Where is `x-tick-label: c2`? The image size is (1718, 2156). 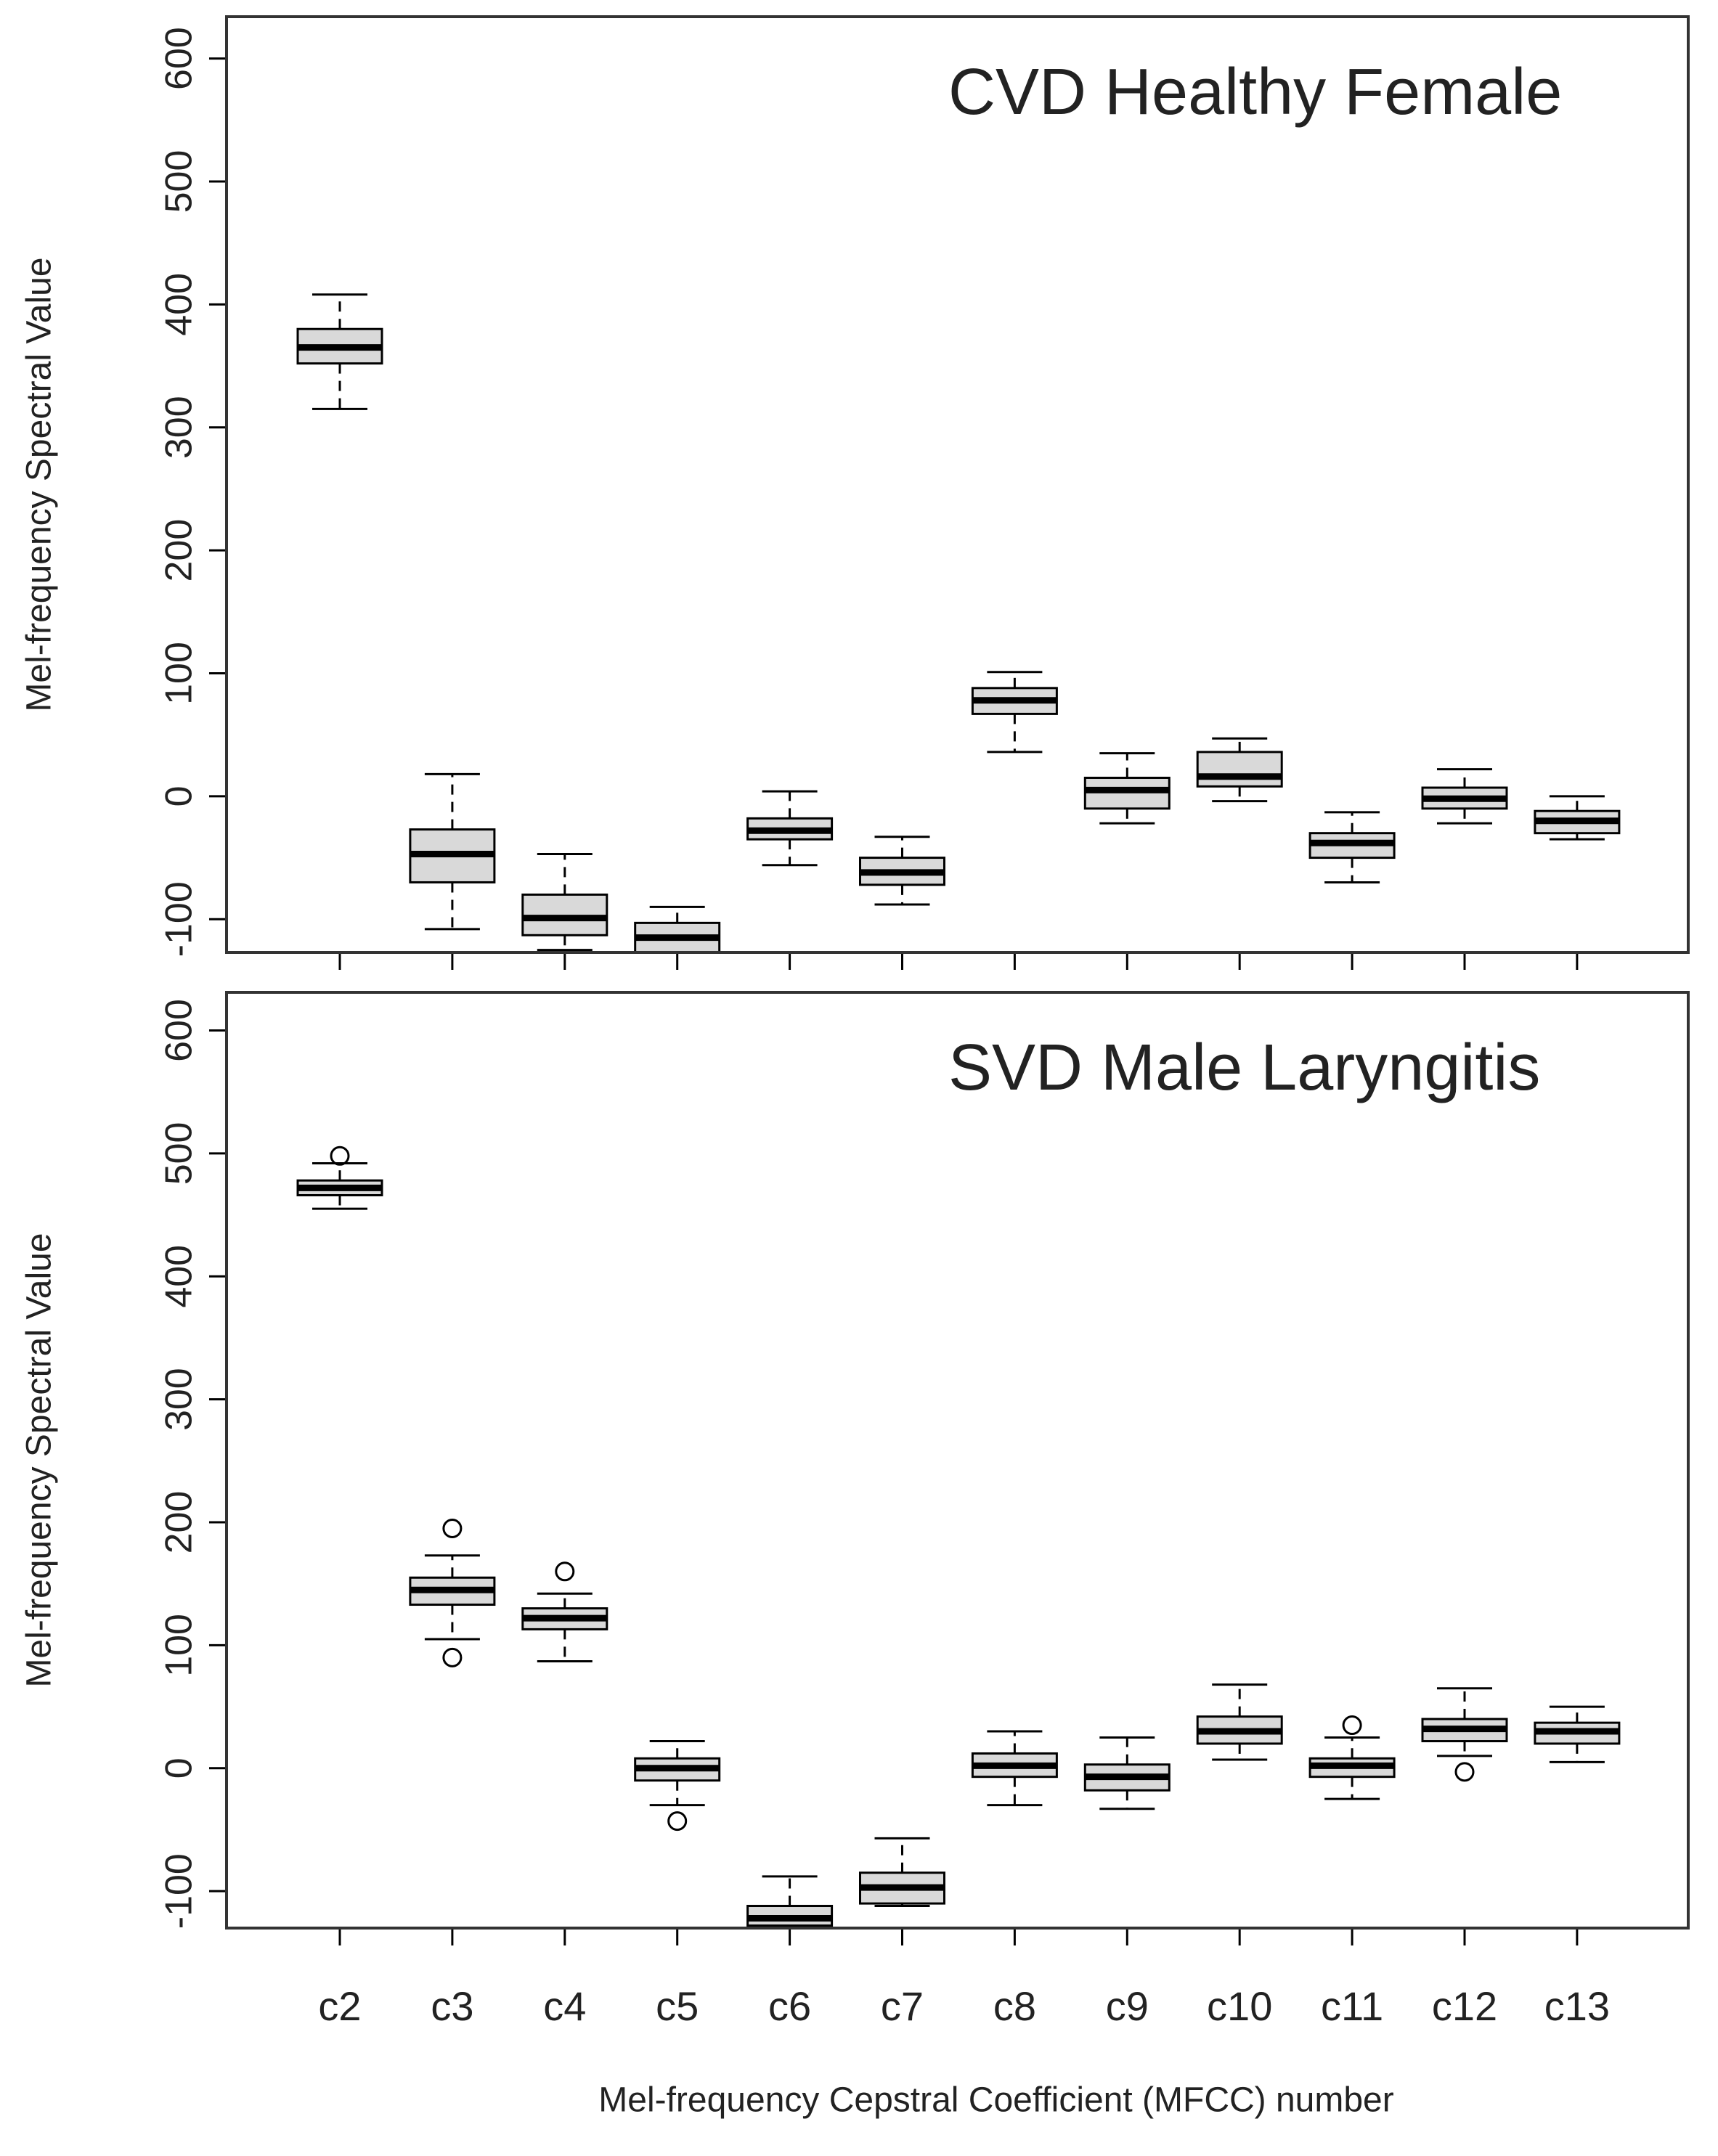 x-tick-label: c2 is located at coordinates (339, 2006).